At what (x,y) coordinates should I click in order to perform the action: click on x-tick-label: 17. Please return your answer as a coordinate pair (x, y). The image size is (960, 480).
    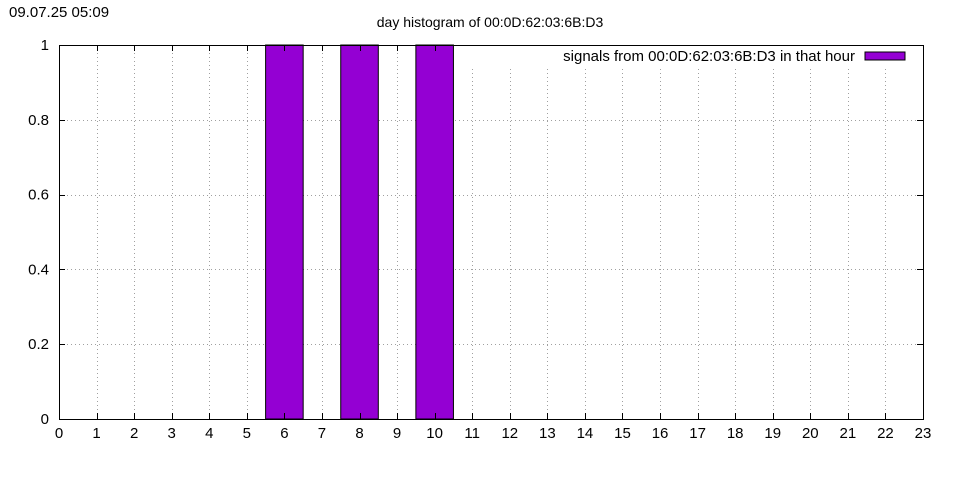
    Looking at the image, I should click on (697, 433).